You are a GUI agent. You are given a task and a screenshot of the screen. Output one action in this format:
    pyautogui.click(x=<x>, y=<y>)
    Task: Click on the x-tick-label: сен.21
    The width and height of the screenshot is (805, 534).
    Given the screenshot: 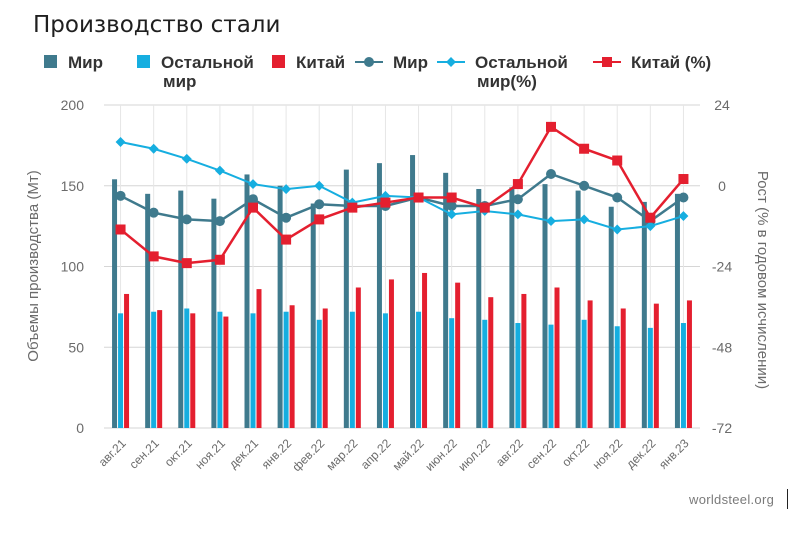 What is the action you would take?
    pyautogui.click(x=144, y=454)
    